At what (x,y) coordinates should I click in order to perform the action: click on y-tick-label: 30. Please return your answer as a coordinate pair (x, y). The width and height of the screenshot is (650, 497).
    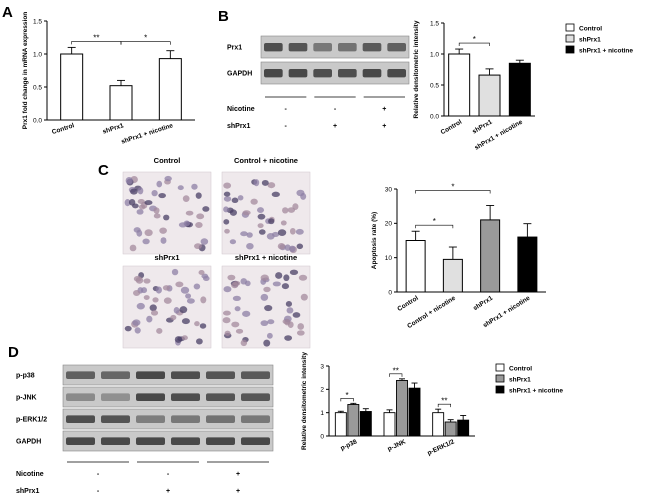
    Looking at the image, I should click on (389, 189).